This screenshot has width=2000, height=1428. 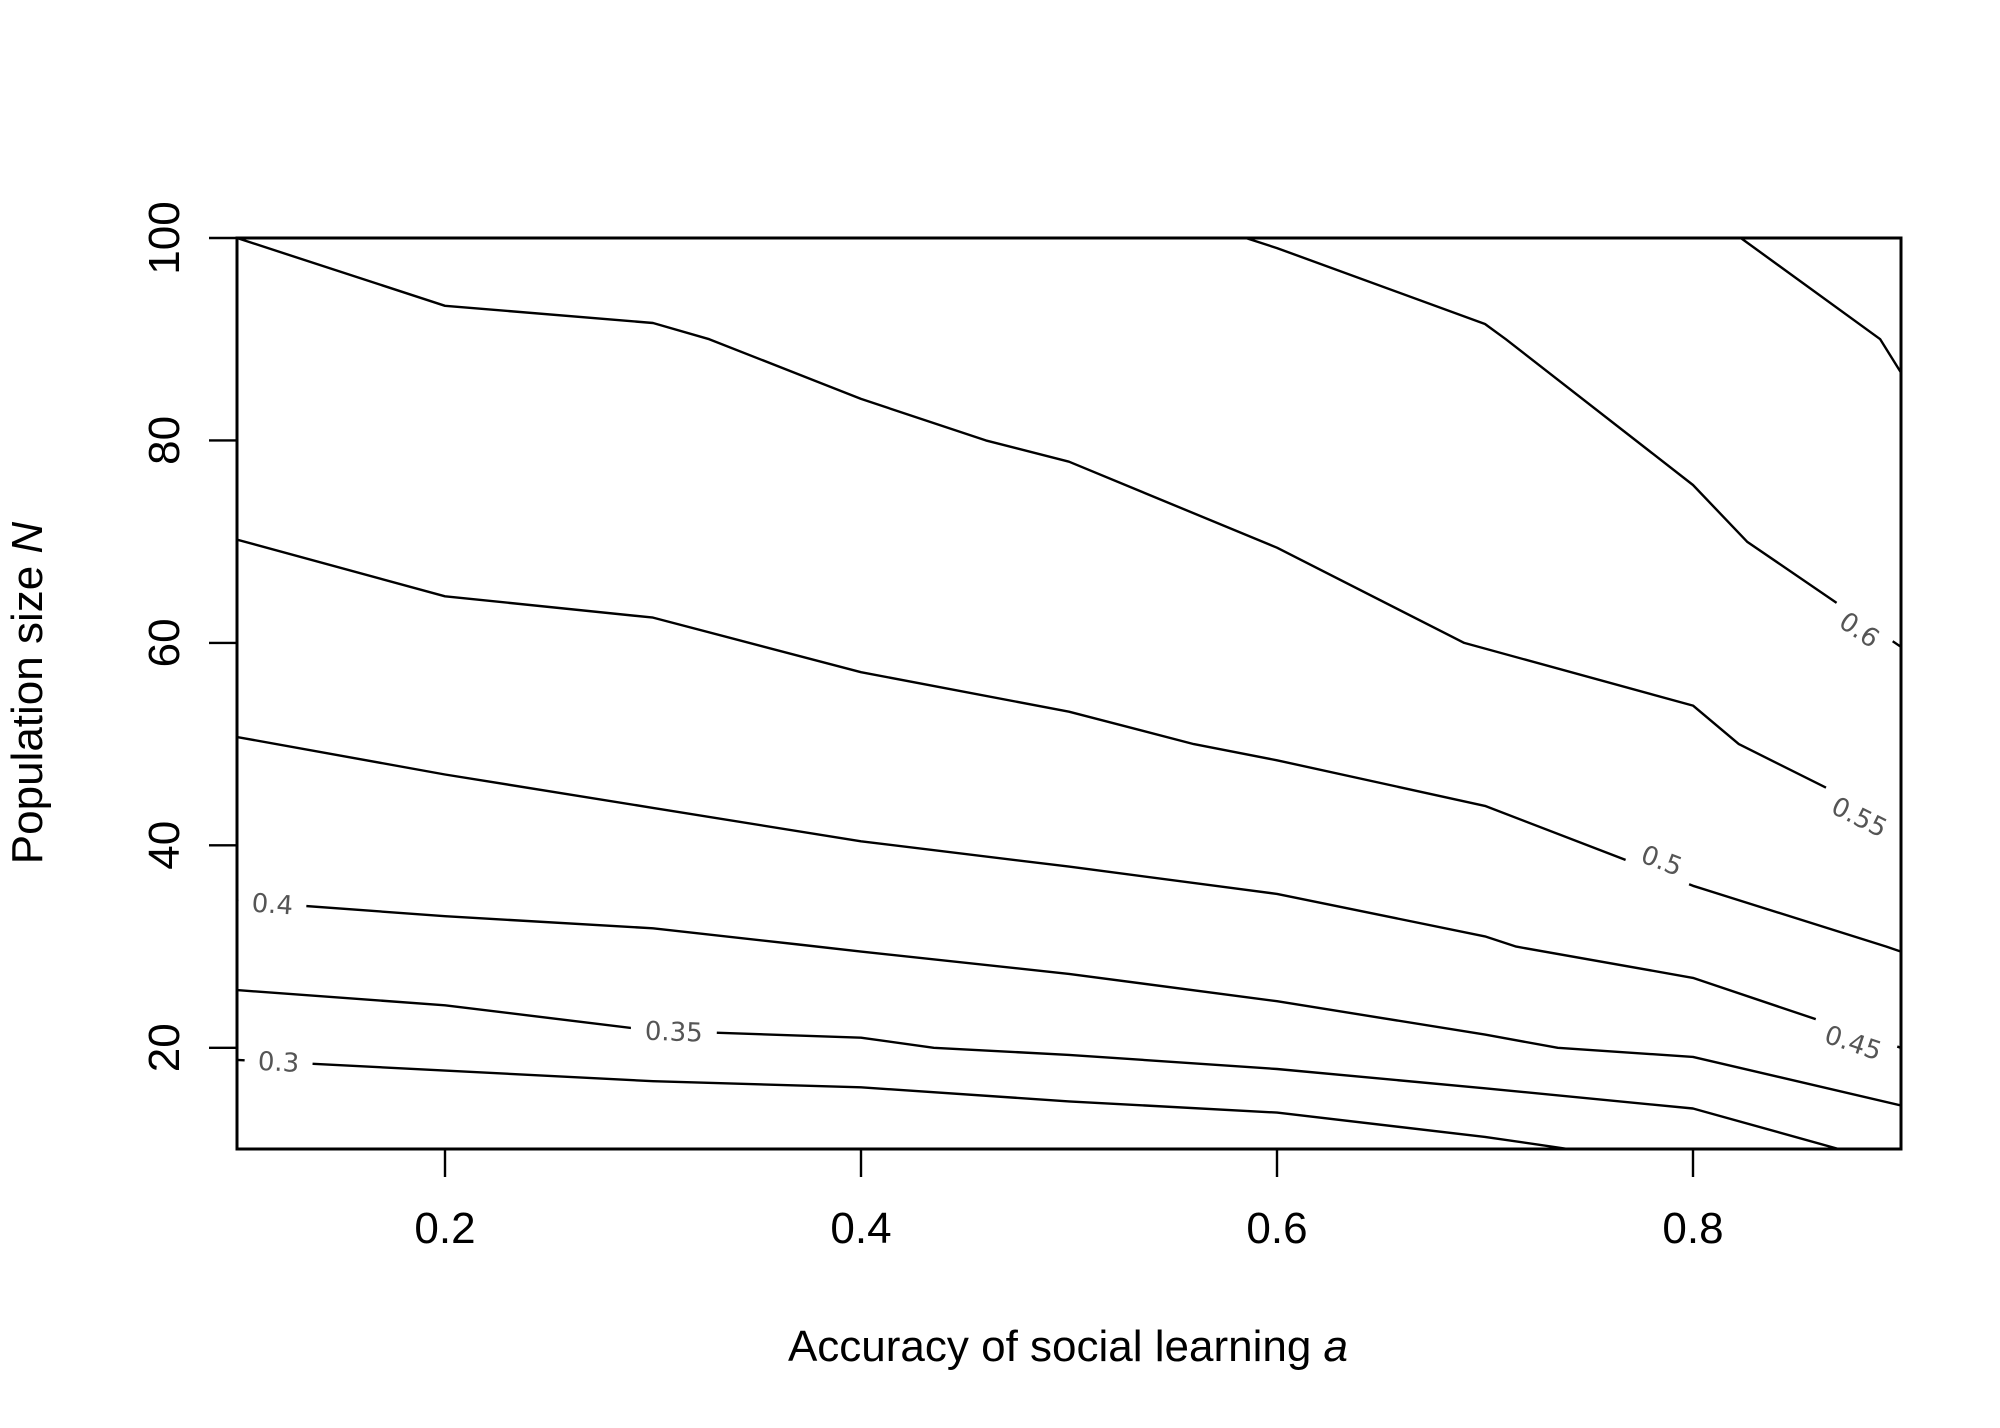 What do you see at coordinates (164, 845) in the screenshot?
I see `y-tick-label: 40` at bounding box center [164, 845].